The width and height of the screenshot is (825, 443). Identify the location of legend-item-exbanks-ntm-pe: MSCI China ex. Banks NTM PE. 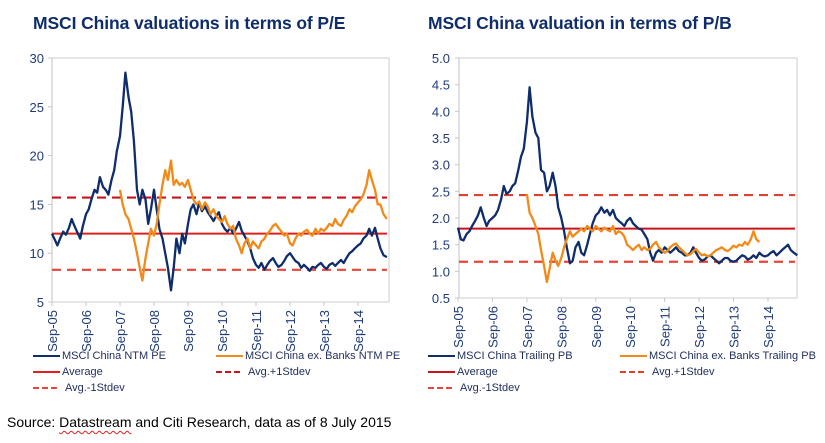
(308, 356).